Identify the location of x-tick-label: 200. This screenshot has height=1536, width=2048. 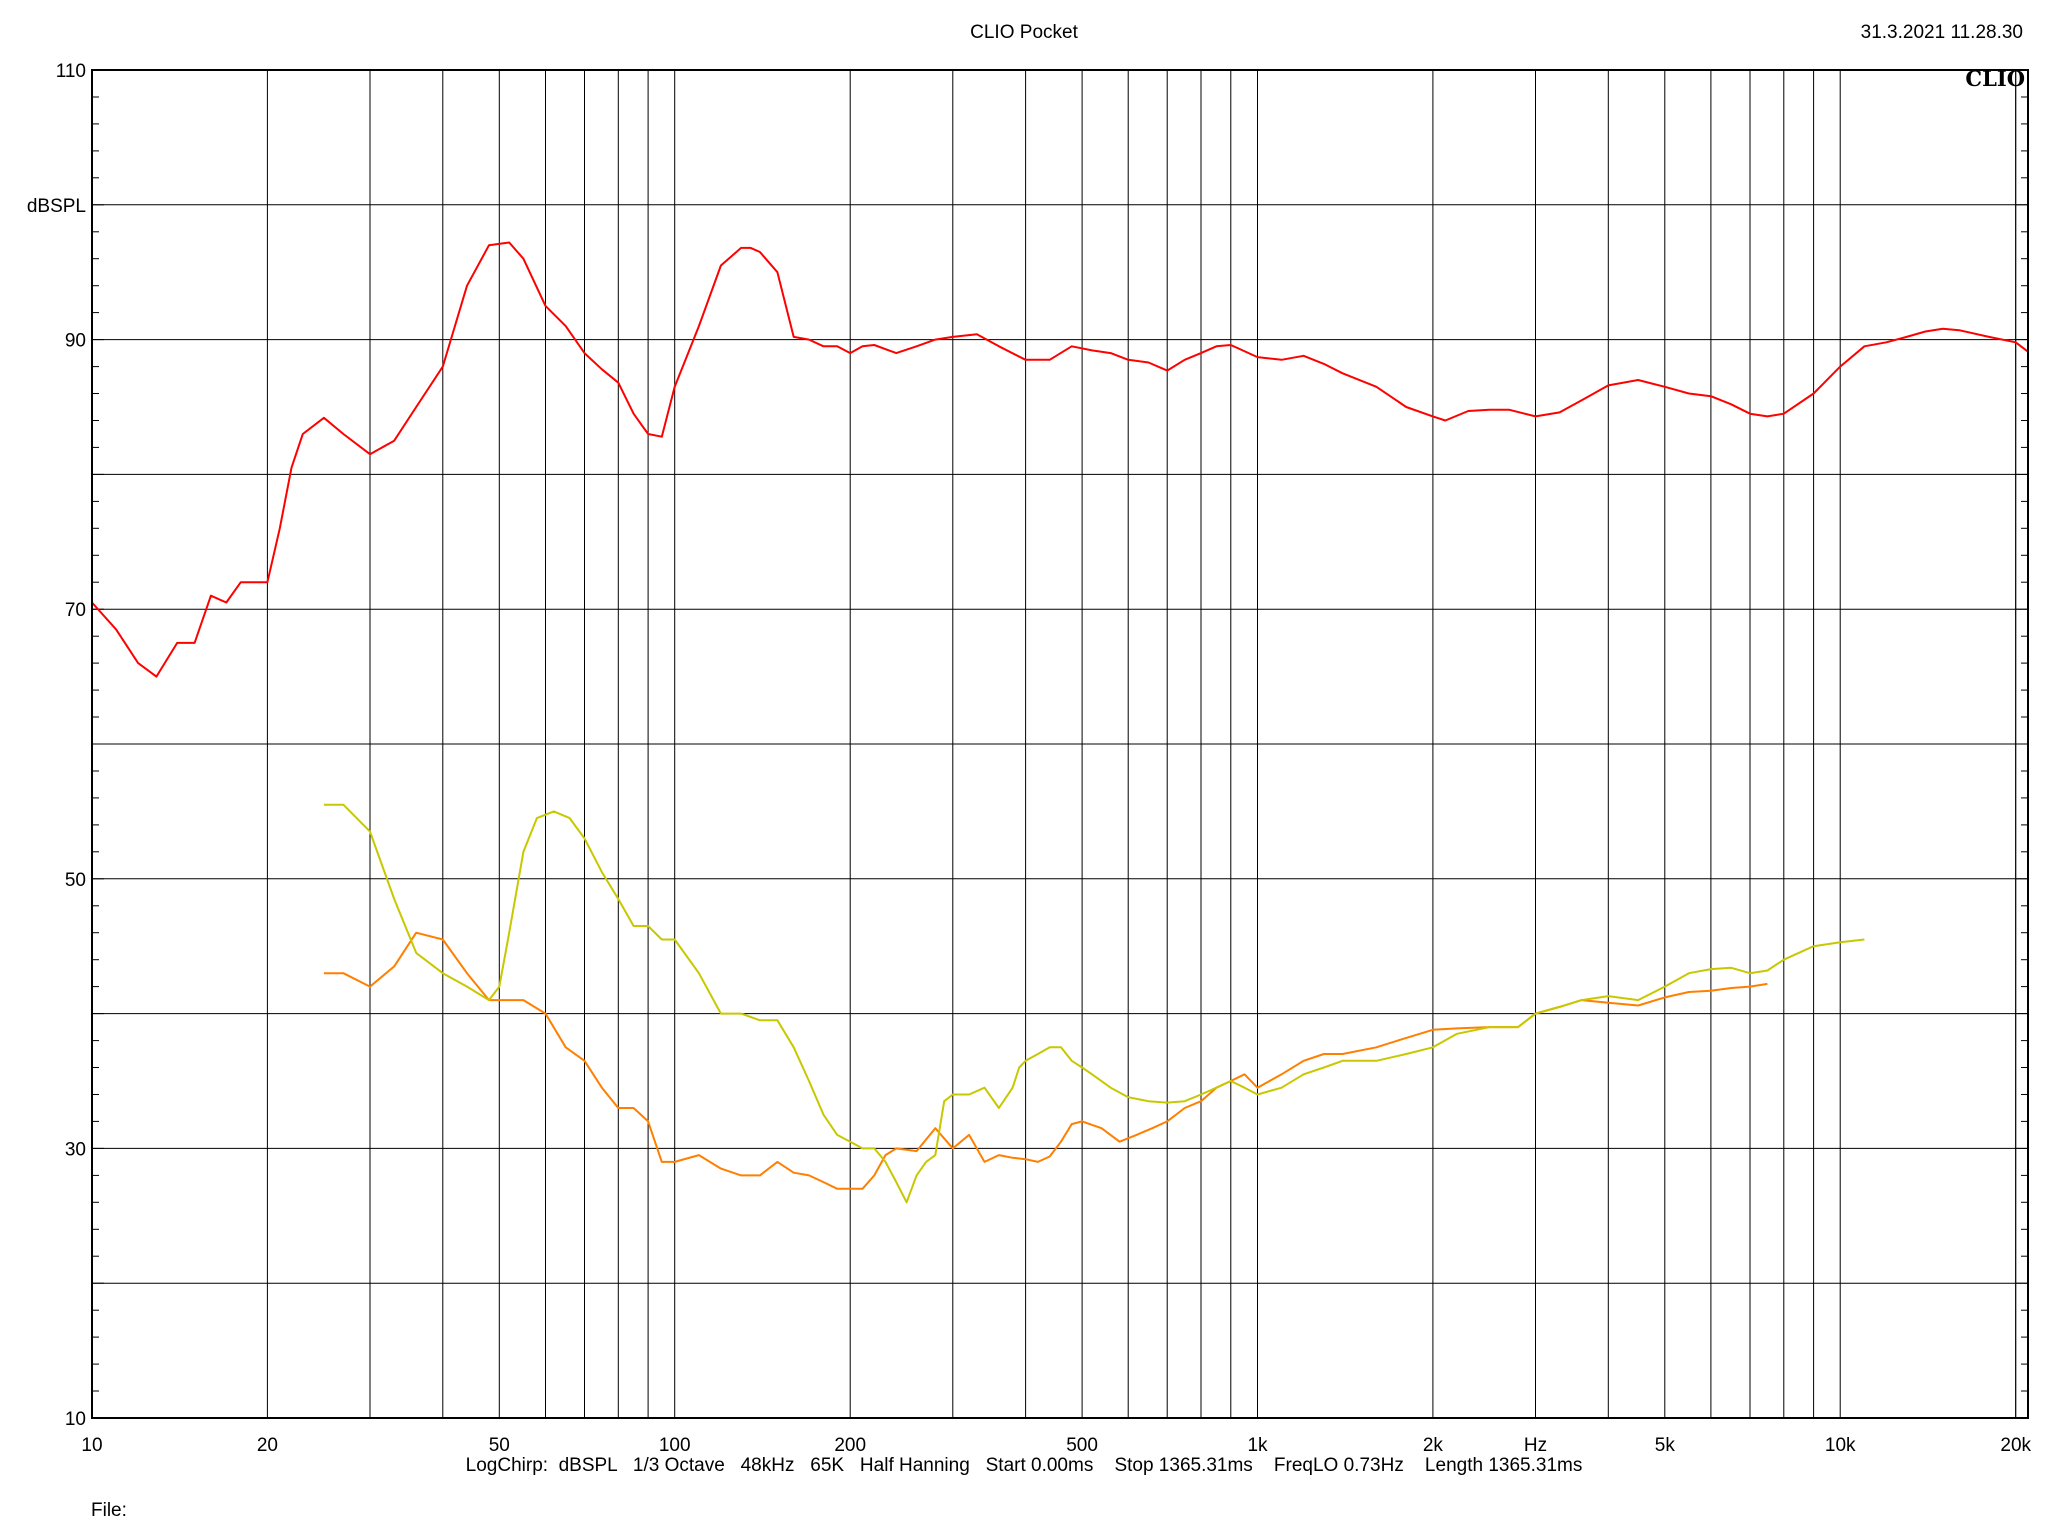
(850, 1445).